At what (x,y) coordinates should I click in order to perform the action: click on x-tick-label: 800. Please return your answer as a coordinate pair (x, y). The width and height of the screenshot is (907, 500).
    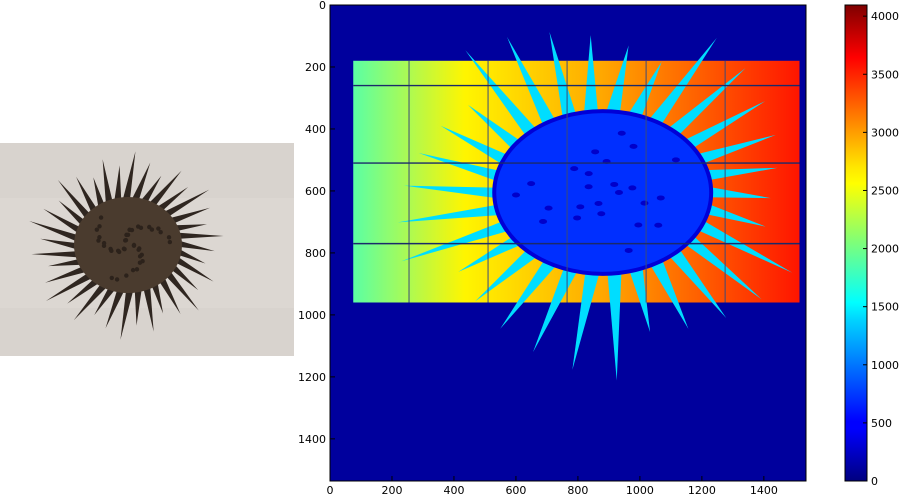
    Looking at the image, I should click on (577, 490).